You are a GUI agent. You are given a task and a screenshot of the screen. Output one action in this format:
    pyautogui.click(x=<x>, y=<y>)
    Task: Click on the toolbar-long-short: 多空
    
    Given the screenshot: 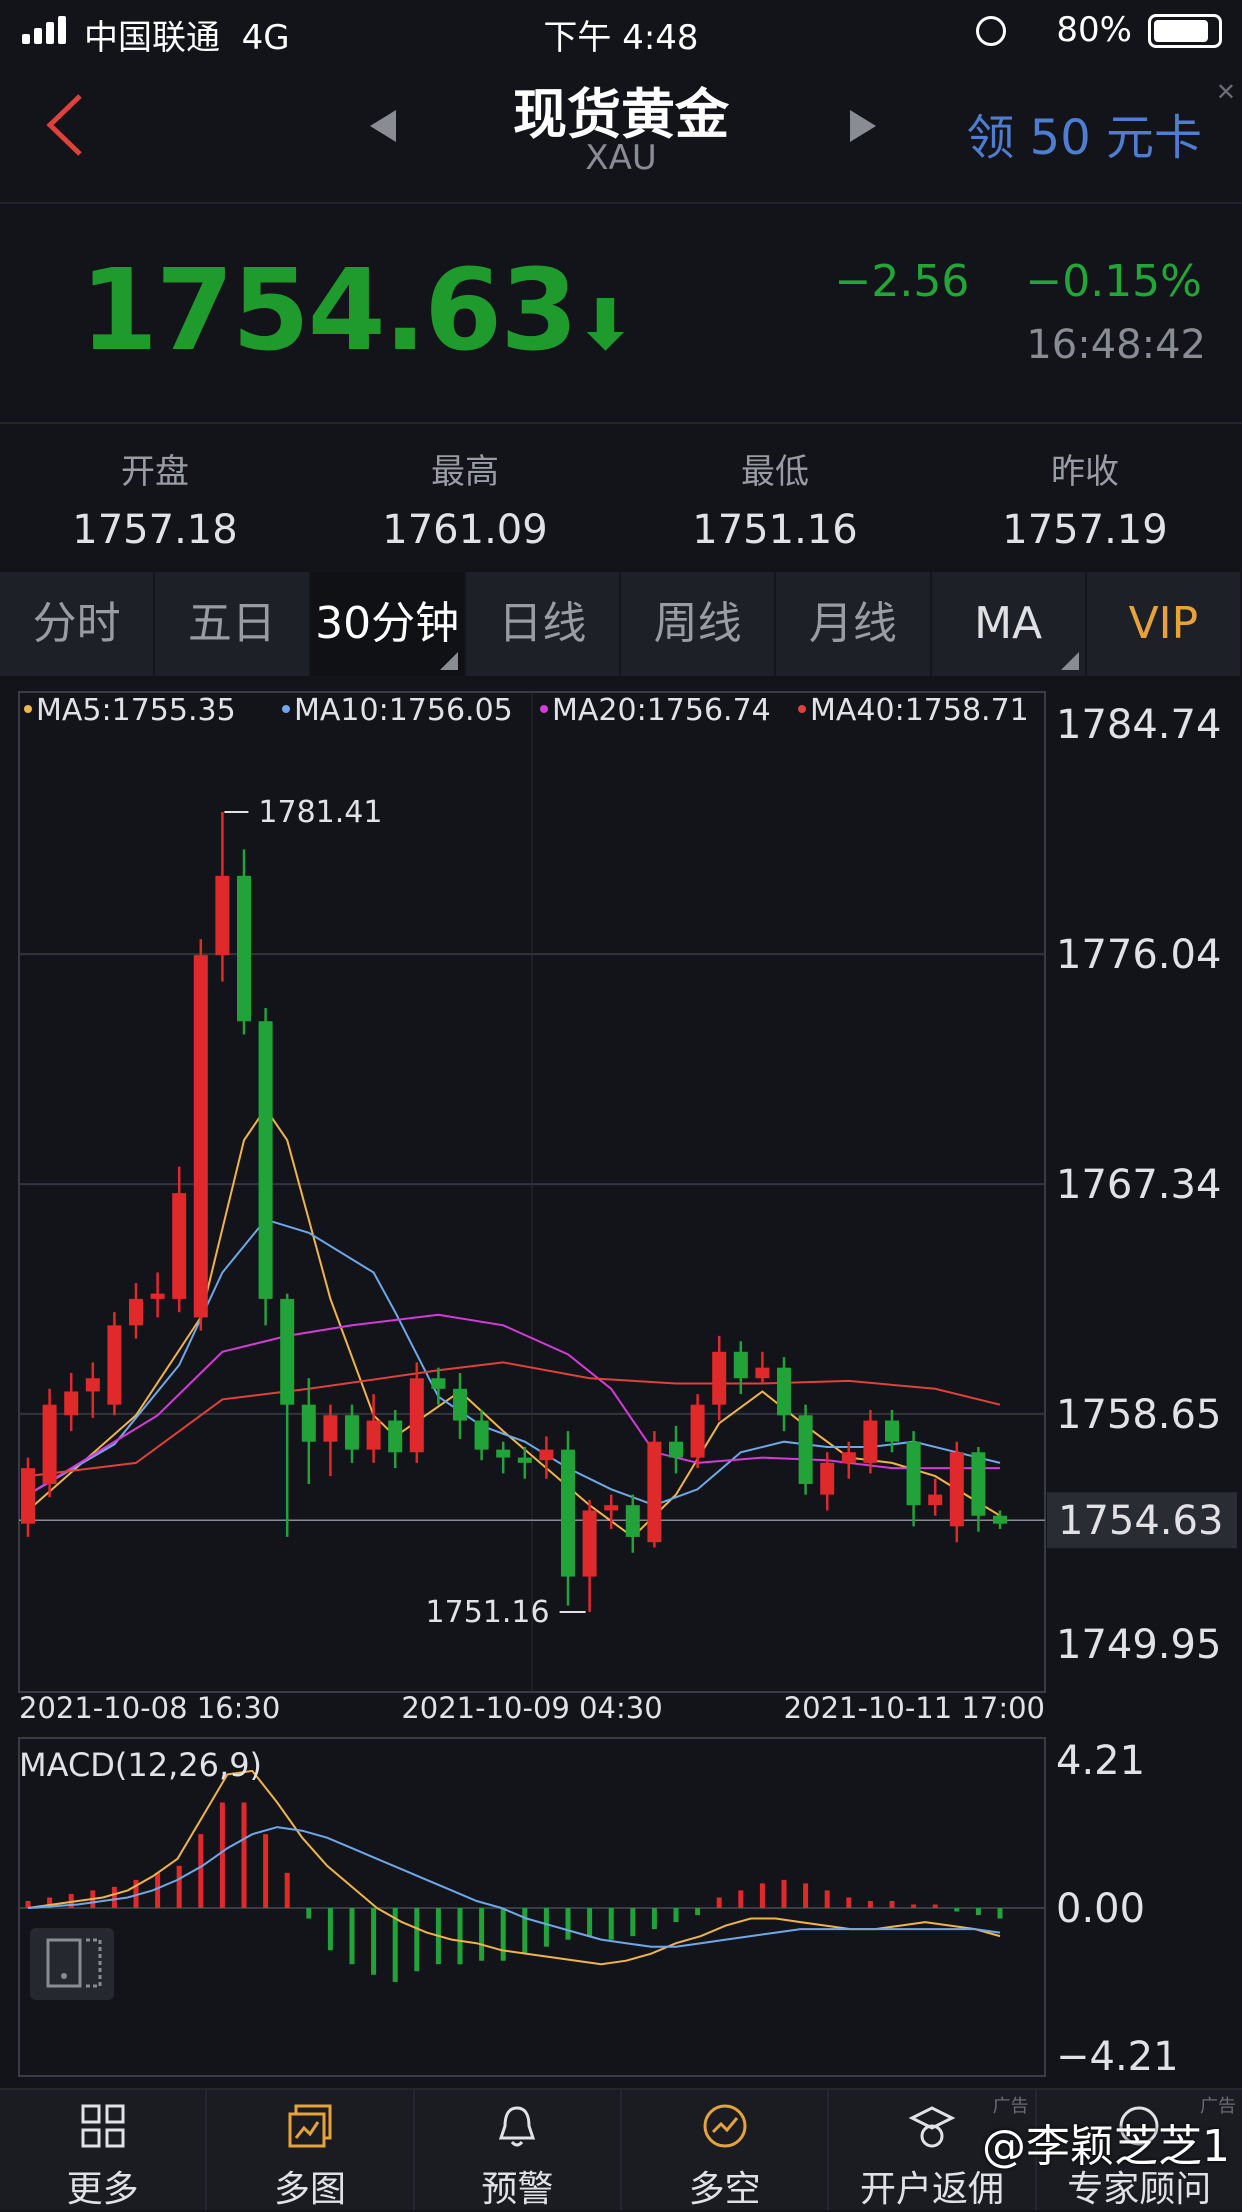 What is the action you would take?
    pyautogui.click(x=726, y=2150)
    